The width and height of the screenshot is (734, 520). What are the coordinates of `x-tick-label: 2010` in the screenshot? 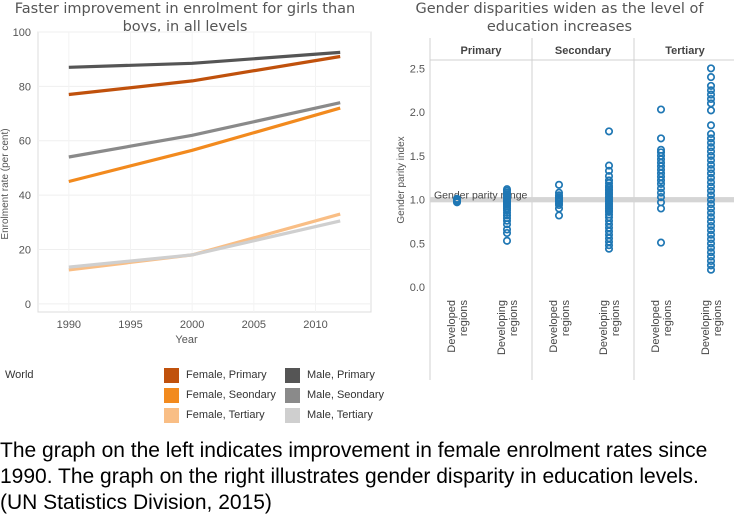 It's located at (315, 325).